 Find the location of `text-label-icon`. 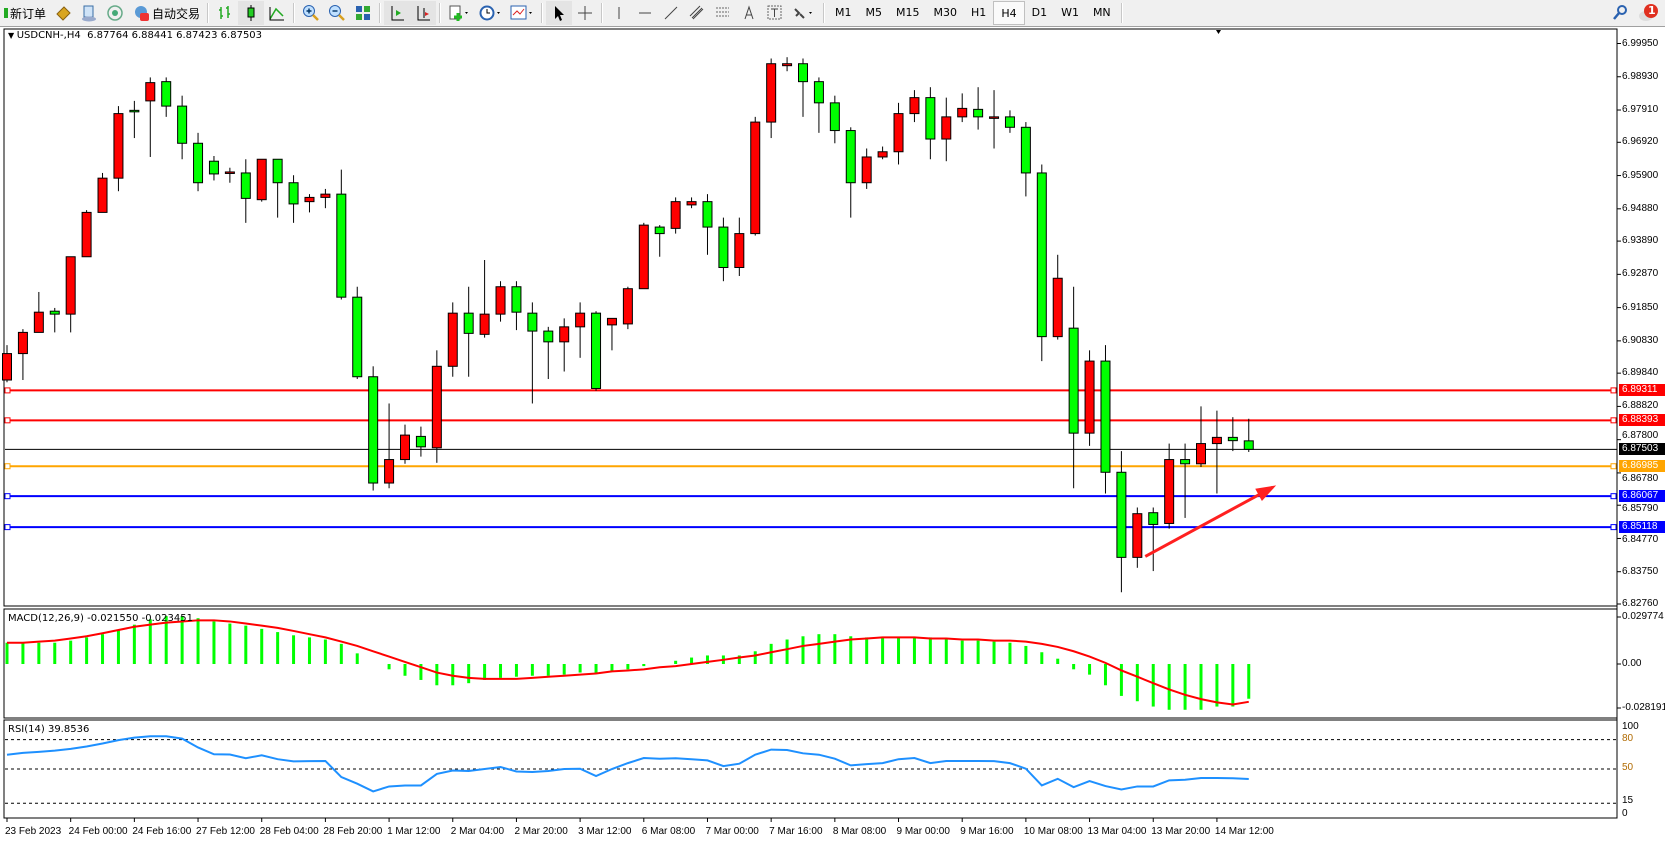

text-label-icon is located at coordinates (774, 12).